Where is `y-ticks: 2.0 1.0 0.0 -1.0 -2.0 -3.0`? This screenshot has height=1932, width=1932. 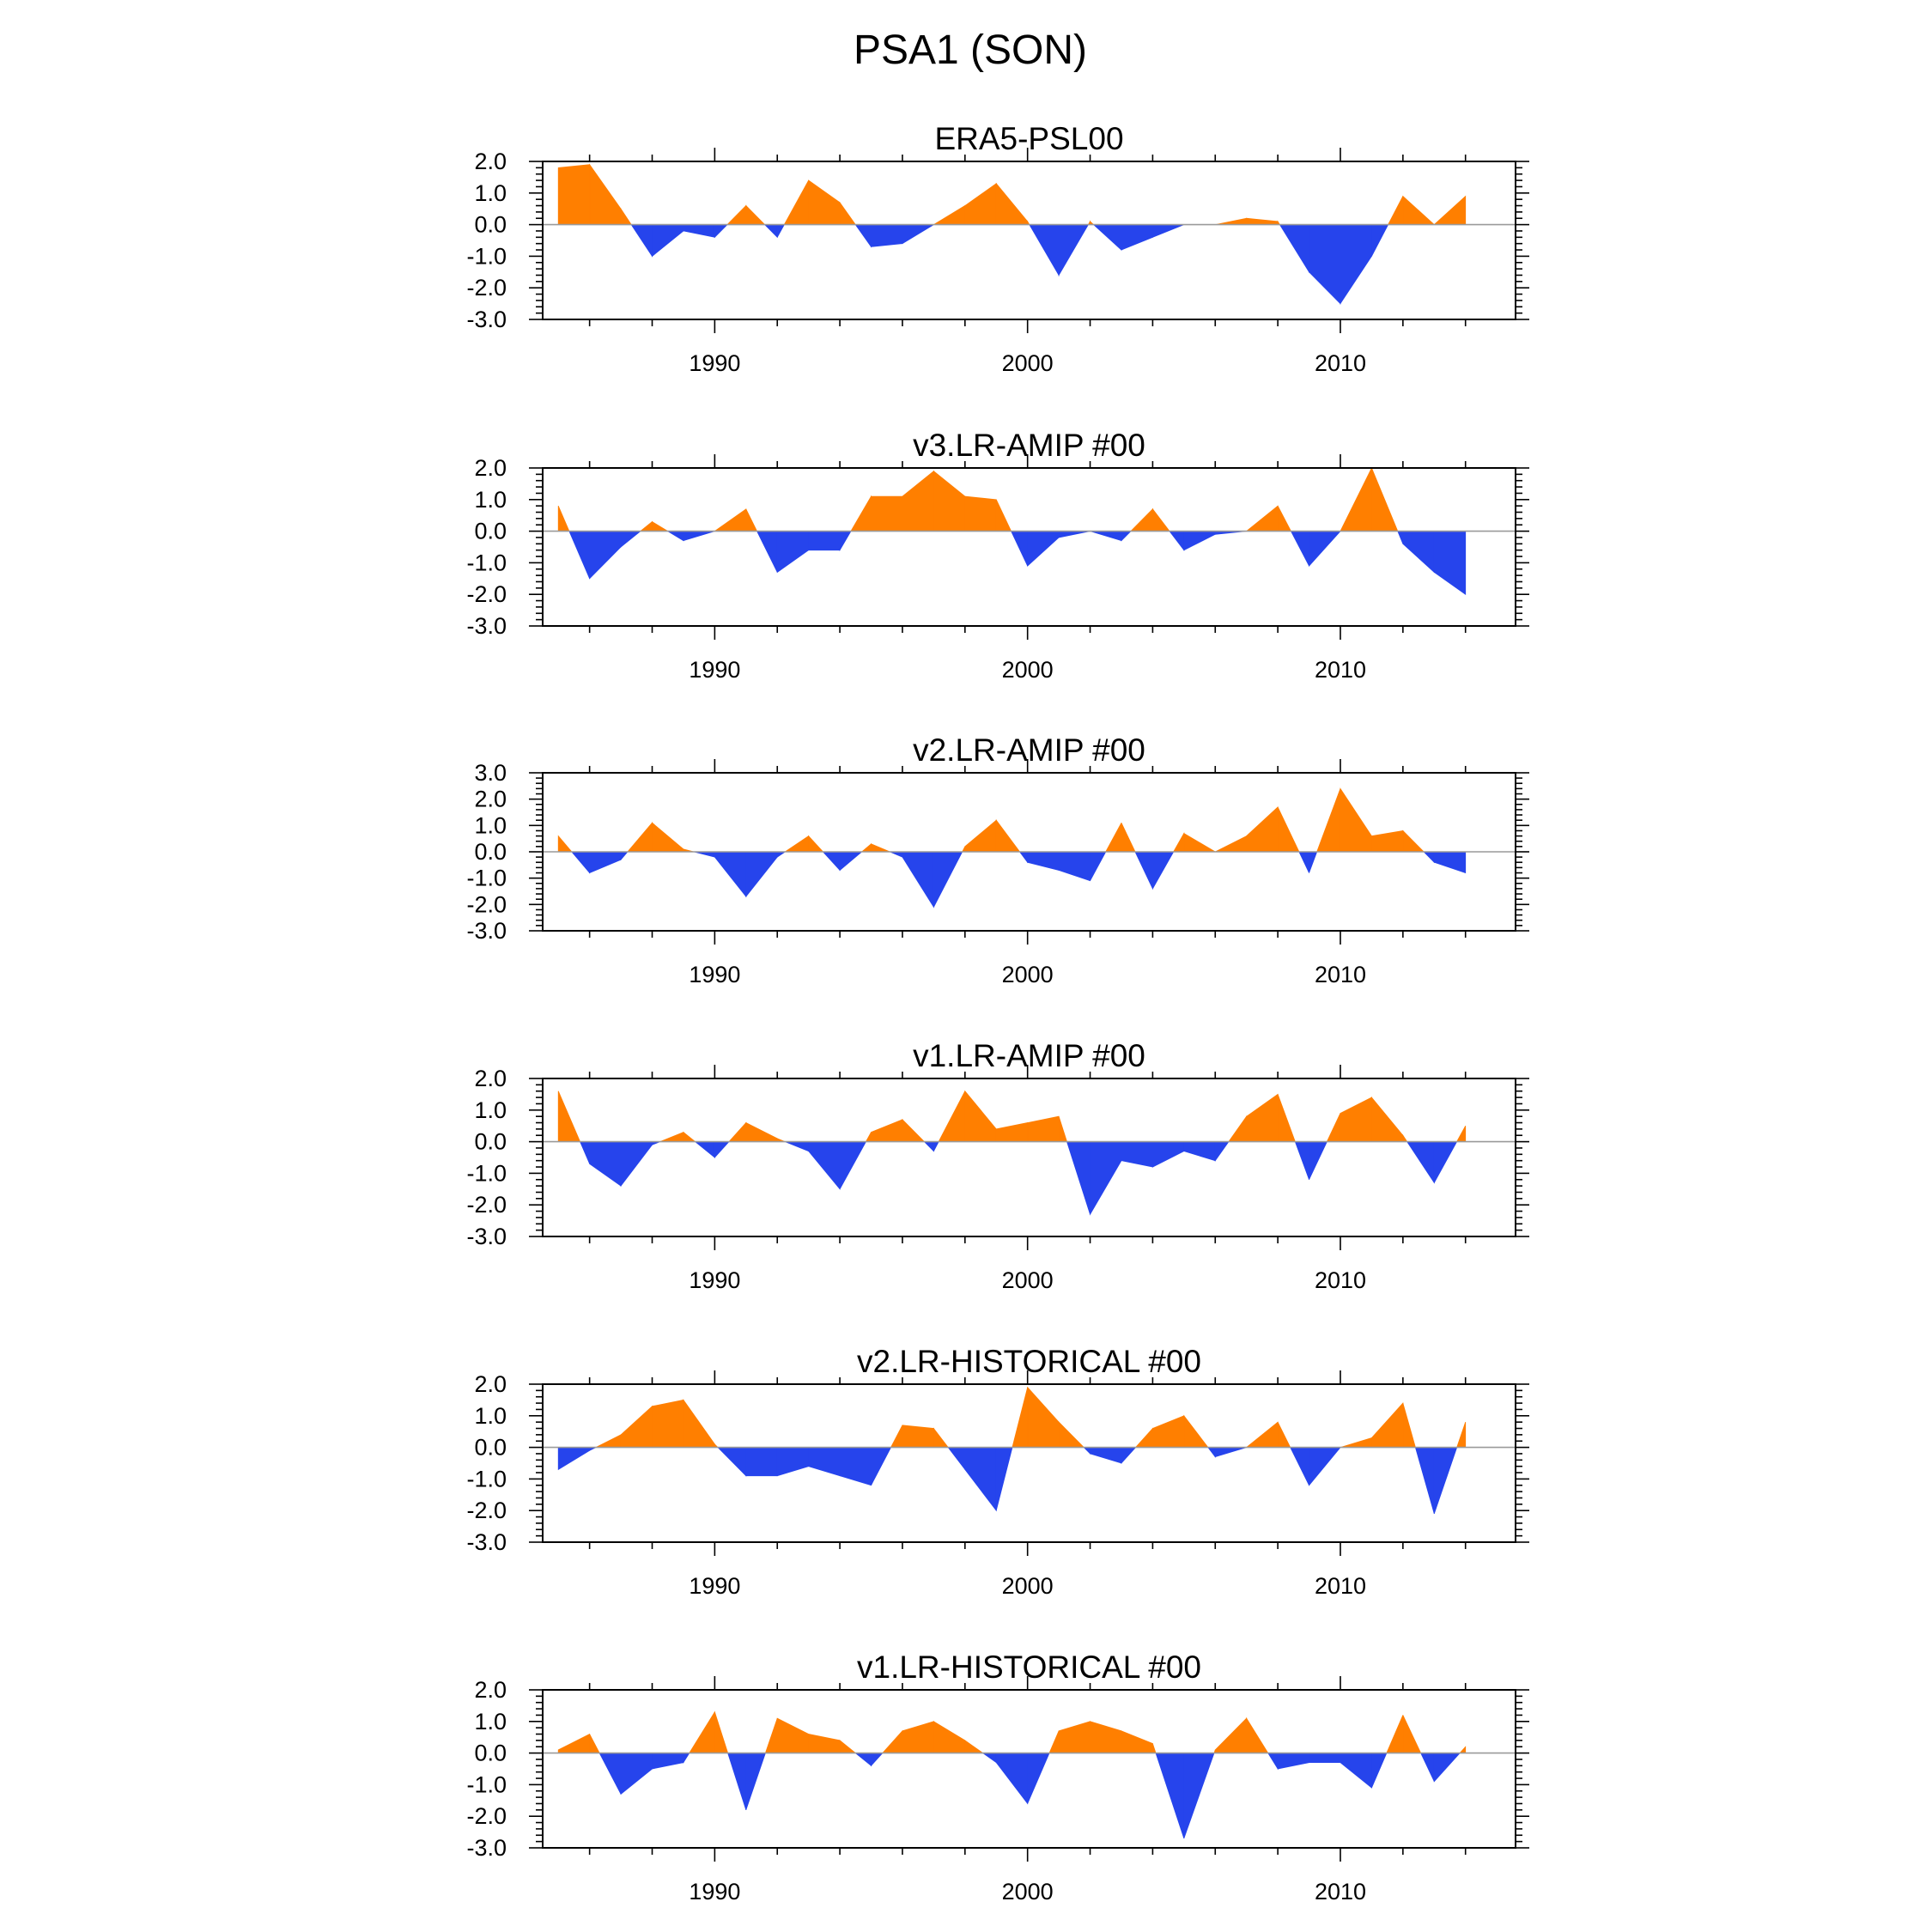
y-ticks: 2.0 1.0 0.0 -1.0 -2.0 -3.0 is located at coordinates (998, 547).